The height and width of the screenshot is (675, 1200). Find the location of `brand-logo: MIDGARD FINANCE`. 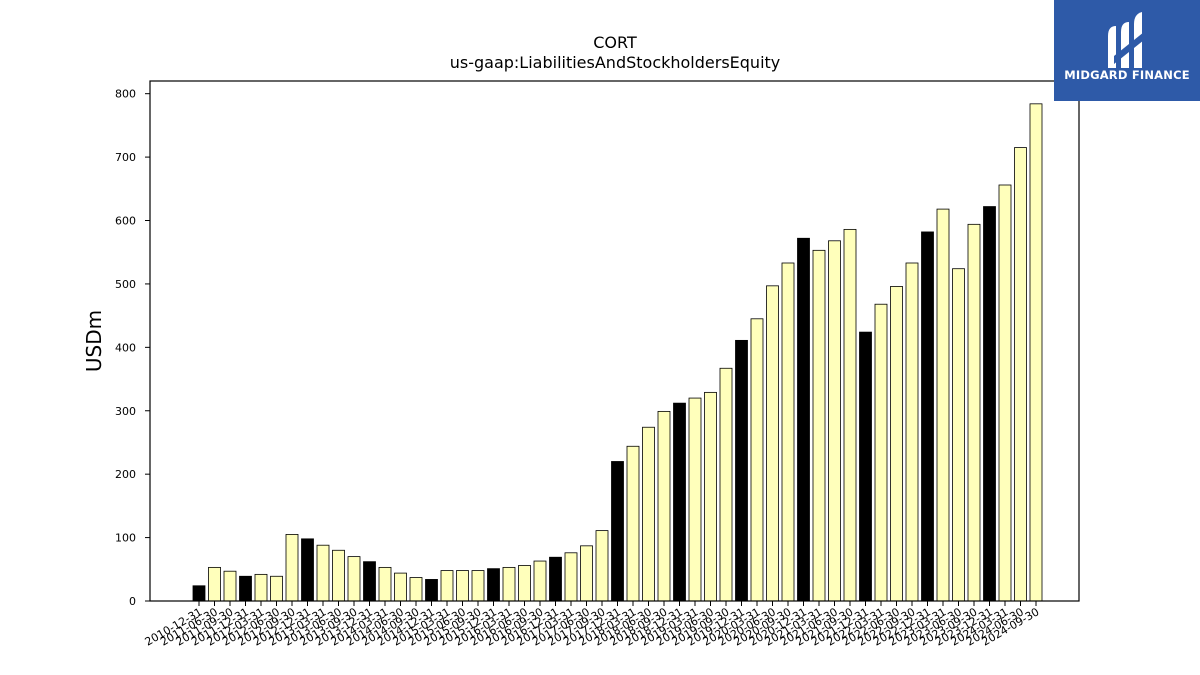

brand-logo: MIDGARD FINANCE is located at coordinates (1127, 50).